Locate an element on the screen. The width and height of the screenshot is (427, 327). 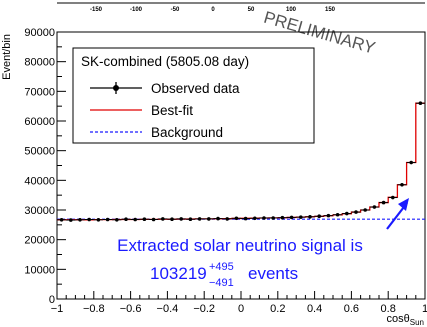
top-tick-label: -100 is located at coordinates (136, 10).